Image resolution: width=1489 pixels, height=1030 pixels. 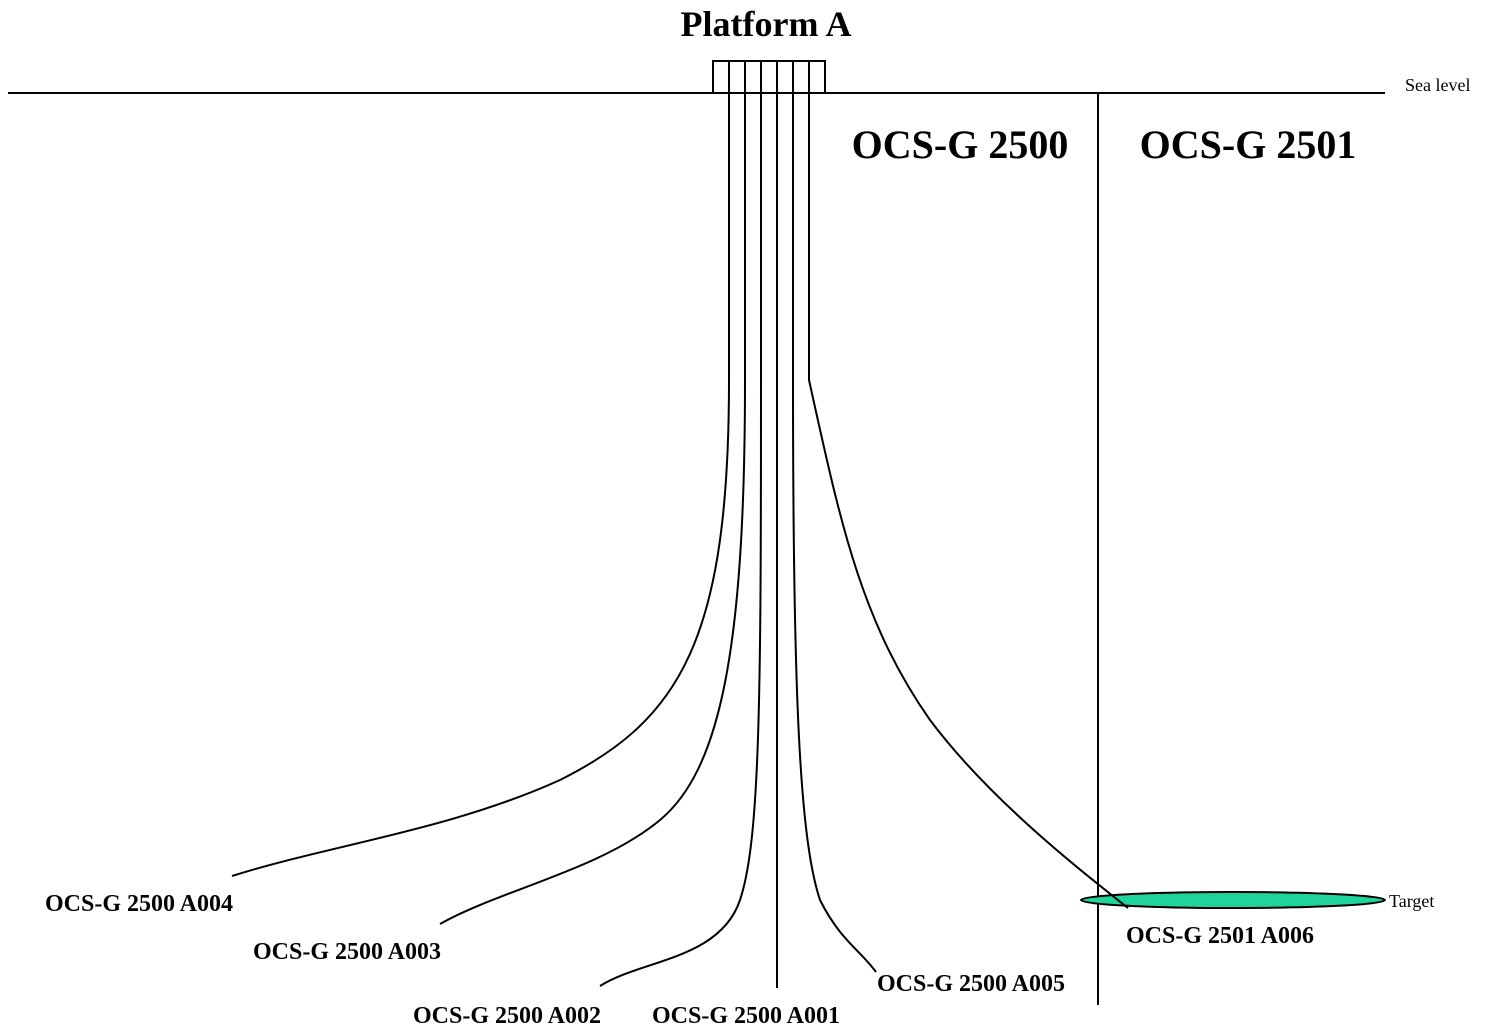 What do you see at coordinates (971, 984) in the screenshot?
I see `well-label-a005: OCS-G 2500 A005` at bounding box center [971, 984].